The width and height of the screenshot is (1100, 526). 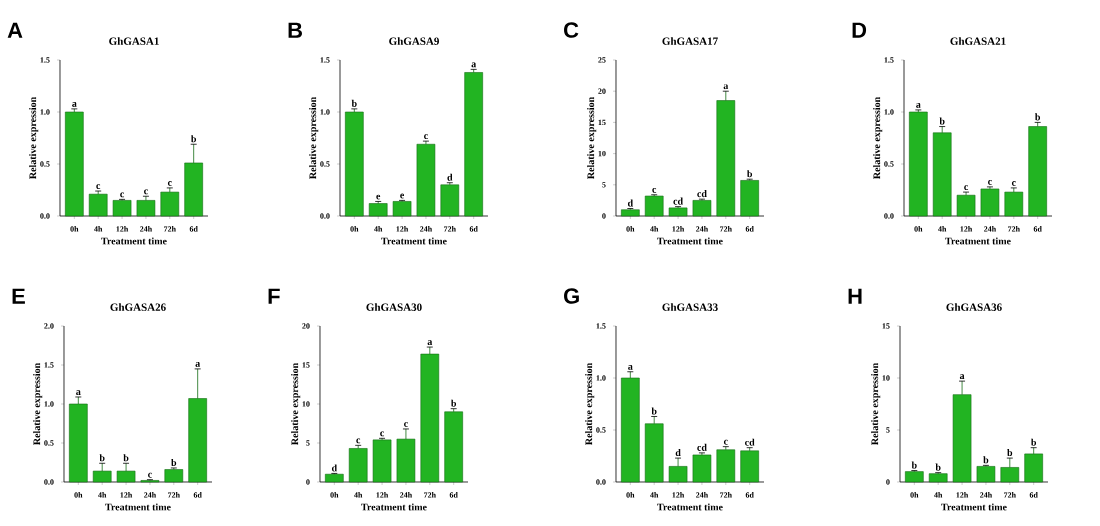 What do you see at coordinates (571, 296) in the screenshot?
I see `text: G` at bounding box center [571, 296].